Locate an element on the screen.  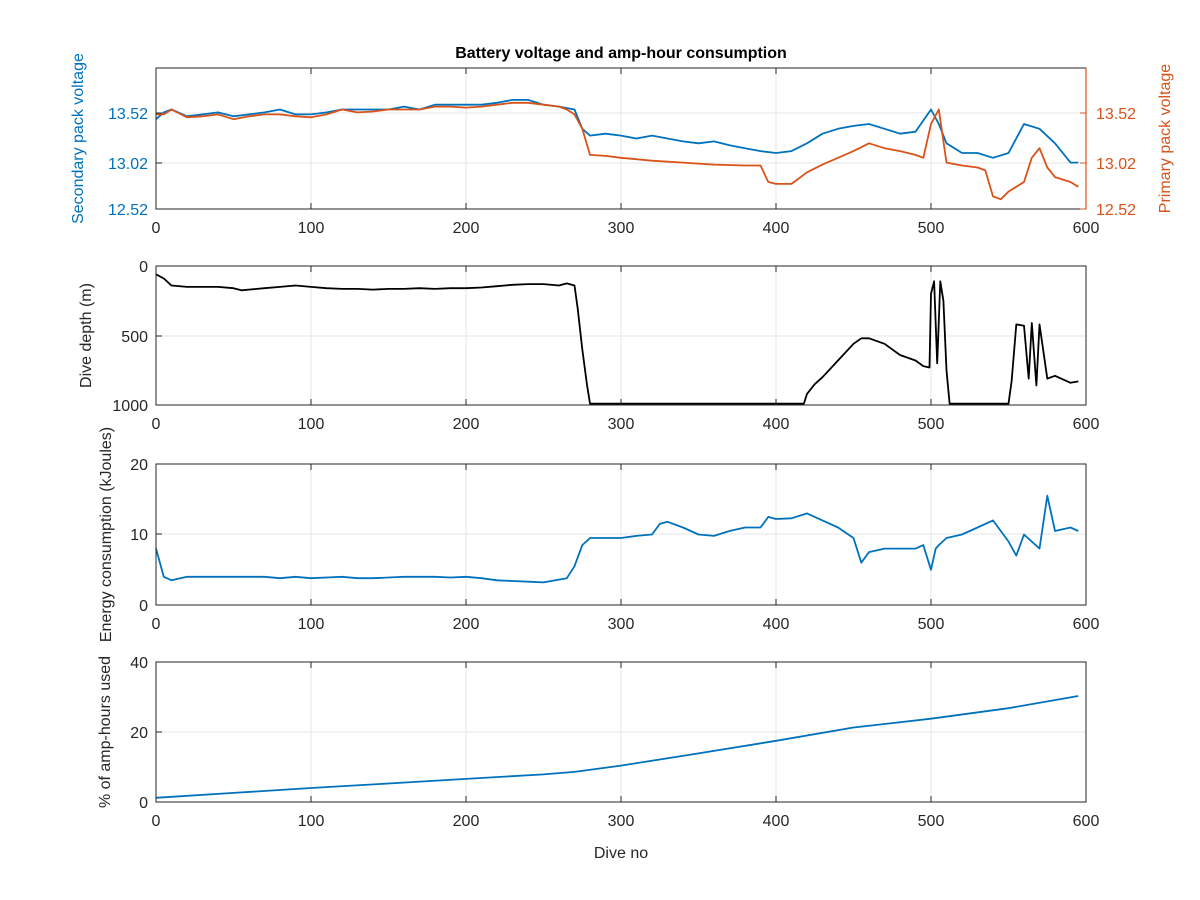
y-tick-label: 13.02 is located at coordinates (128, 164).